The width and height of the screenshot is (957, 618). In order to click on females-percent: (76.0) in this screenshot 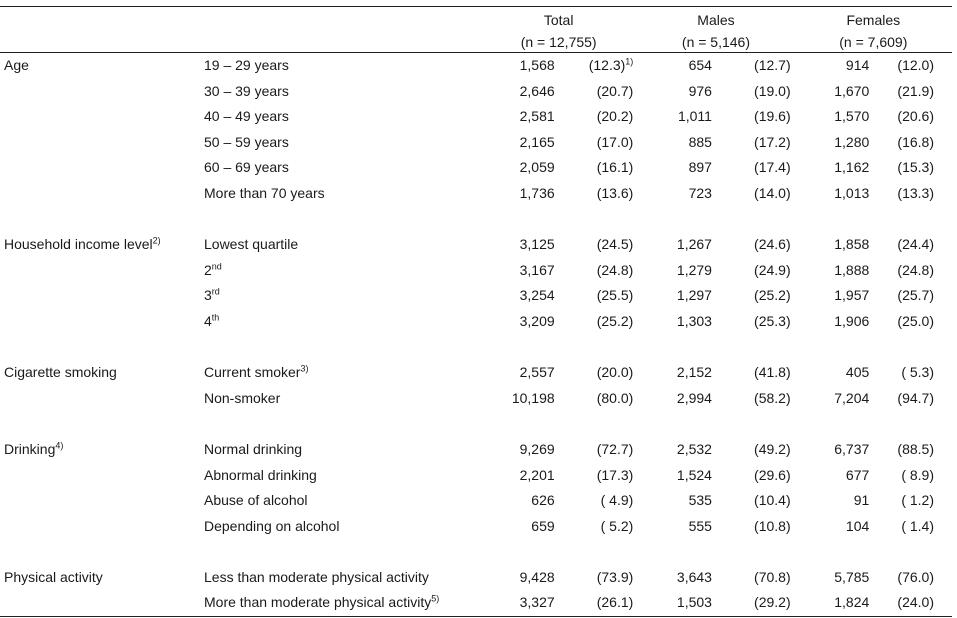, I will do `click(915, 576)`.